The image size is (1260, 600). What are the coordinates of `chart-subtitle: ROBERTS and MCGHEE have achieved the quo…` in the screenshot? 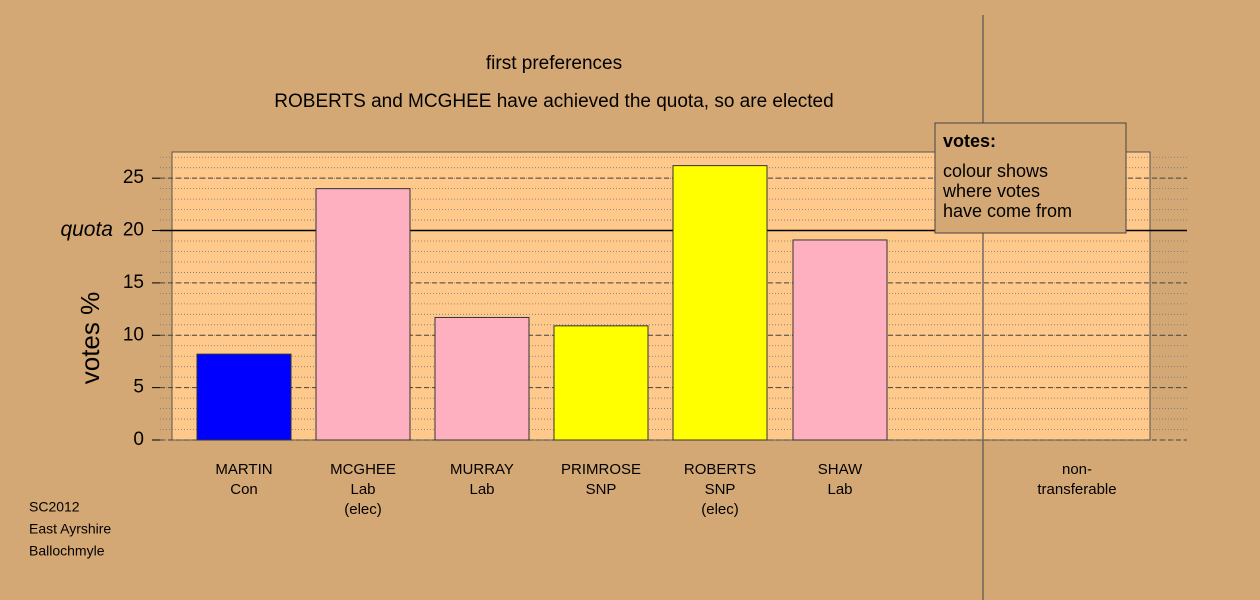 It's located at (553, 101).